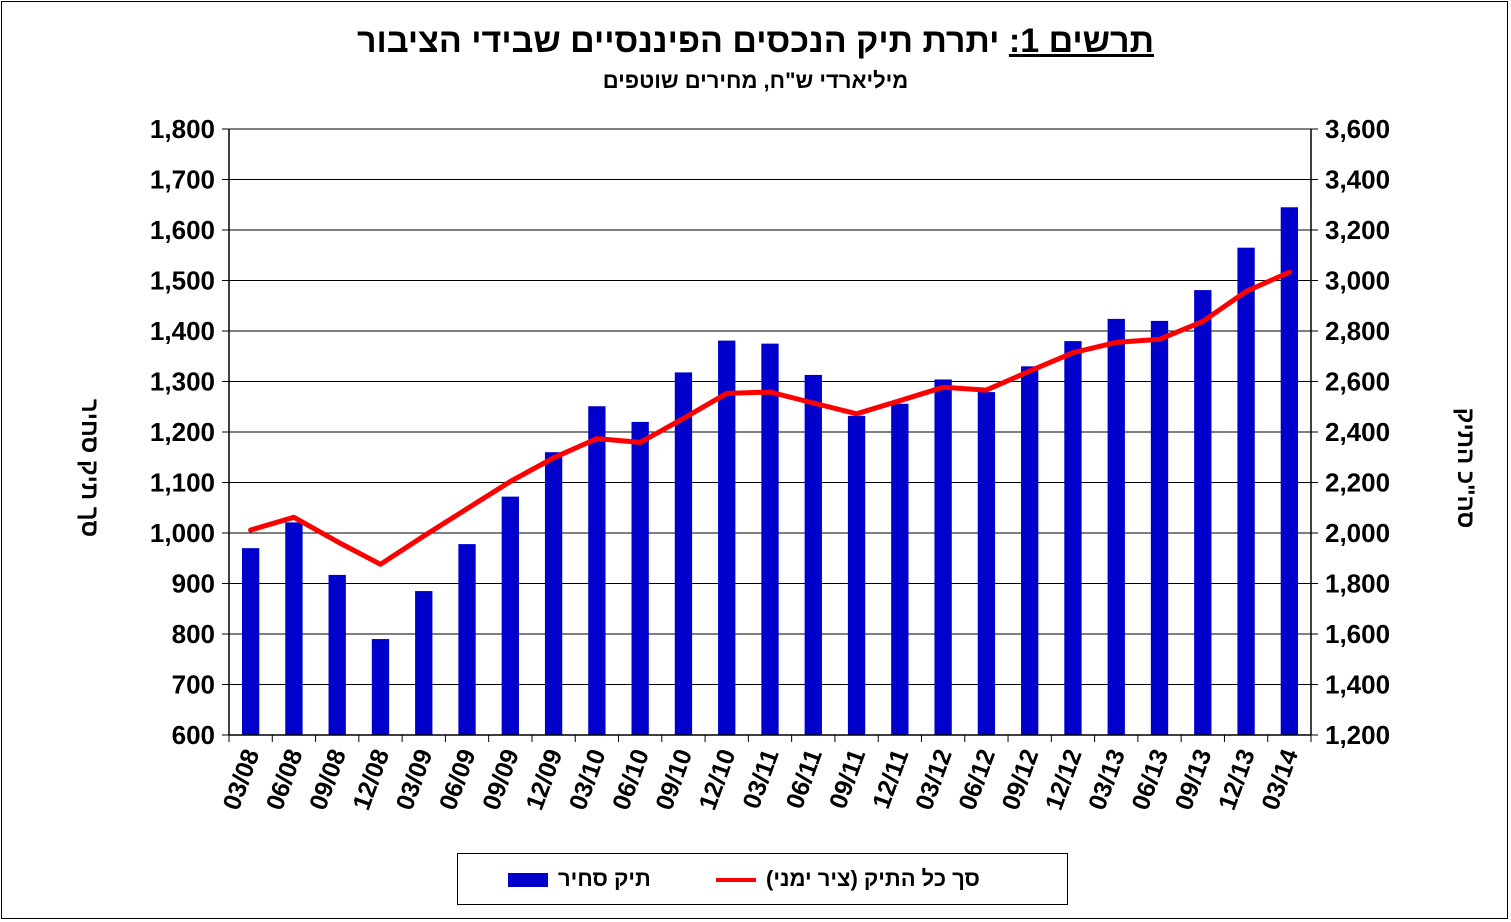 The image size is (1511, 922). I want to click on x-tick-label: 03/11, so click(760, 778).